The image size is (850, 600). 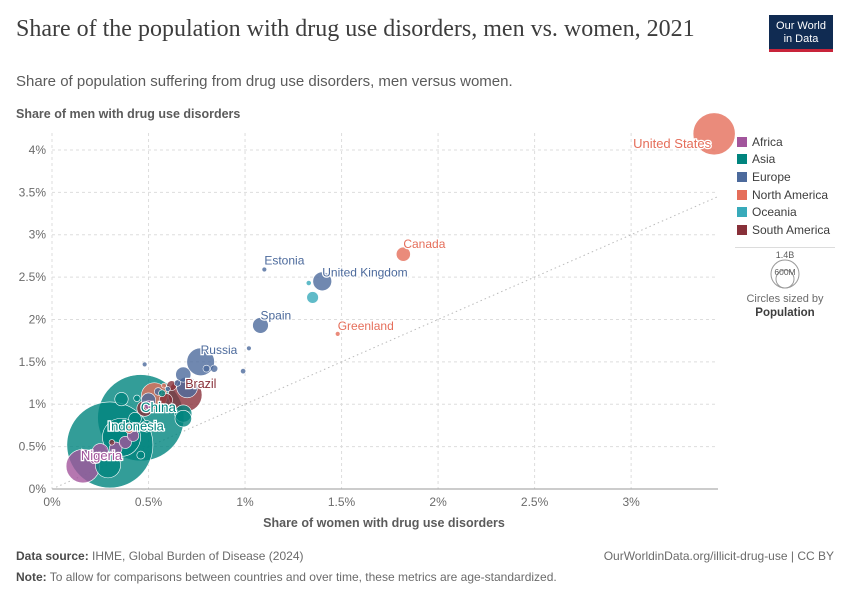 I want to click on y-tick-label: 0%, so click(x=38, y=489).